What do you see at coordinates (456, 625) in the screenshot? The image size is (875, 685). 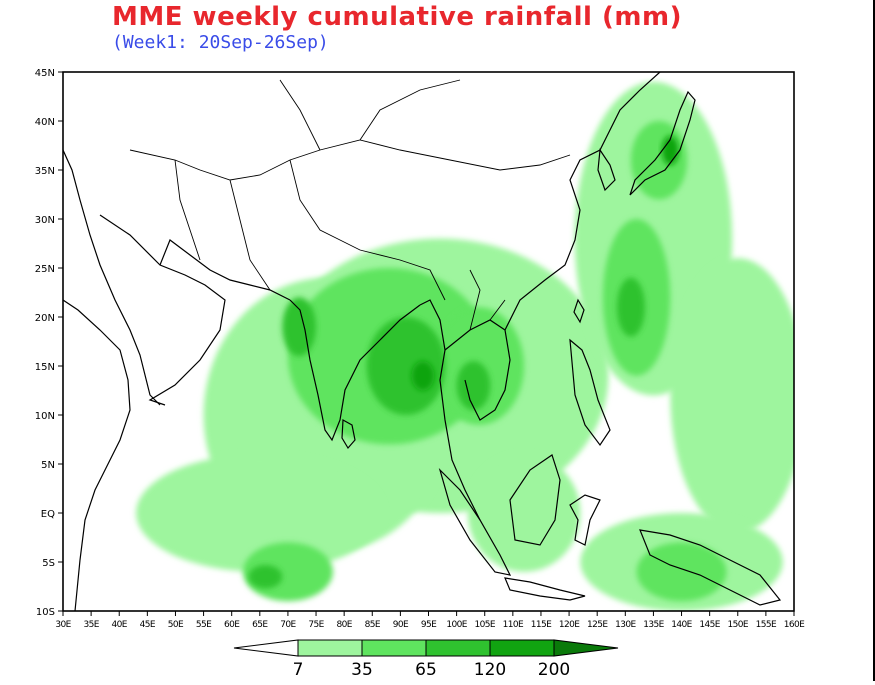 I see `lon-tick-label: 100E` at bounding box center [456, 625].